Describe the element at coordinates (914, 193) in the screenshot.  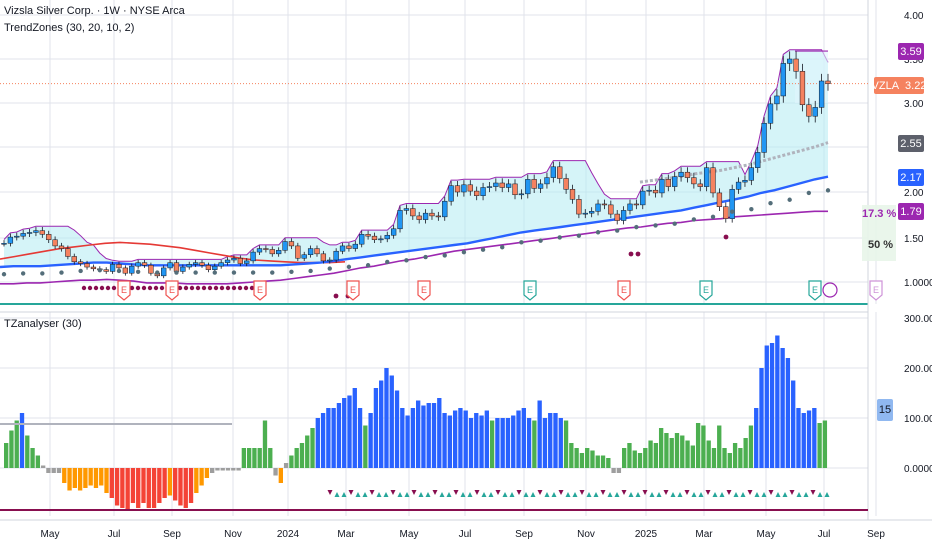
I see `price-tick: 2.00` at that location.